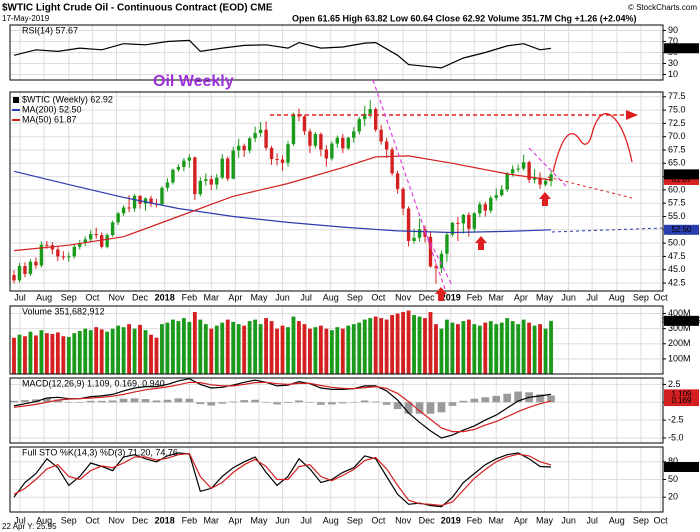  I want to click on y-tick-label: 72.5, so click(677, 123).